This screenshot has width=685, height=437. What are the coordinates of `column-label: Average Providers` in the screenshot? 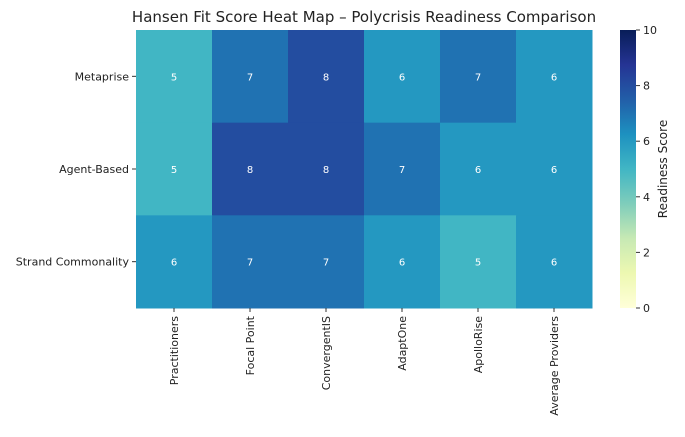 It's located at (554, 366).